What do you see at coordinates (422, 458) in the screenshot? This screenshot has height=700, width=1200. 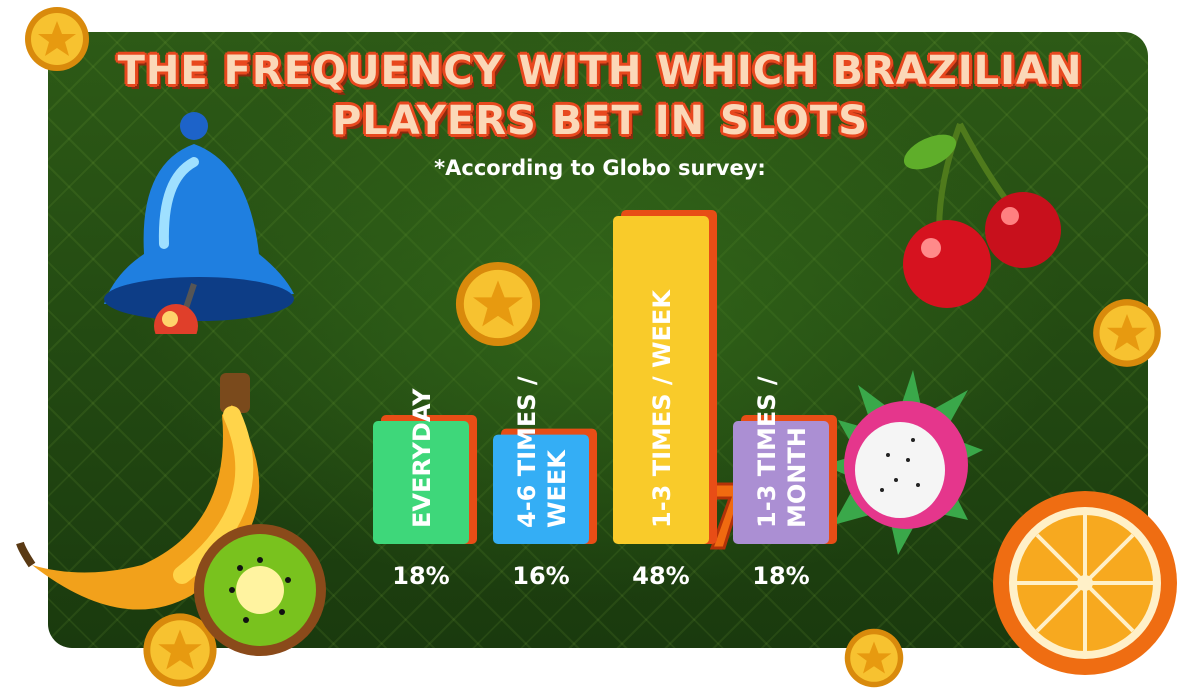 I see `category-label: EVERYDAY` at bounding box center [422, 458].